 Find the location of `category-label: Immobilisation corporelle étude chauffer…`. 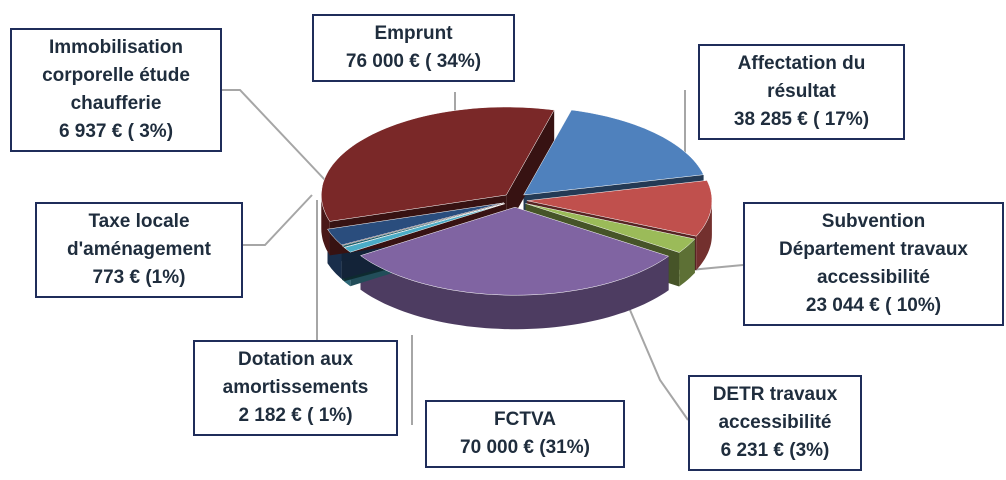

category-label: Immobilisation corporelle étude chauffer… is located at coordinates (116, 75).